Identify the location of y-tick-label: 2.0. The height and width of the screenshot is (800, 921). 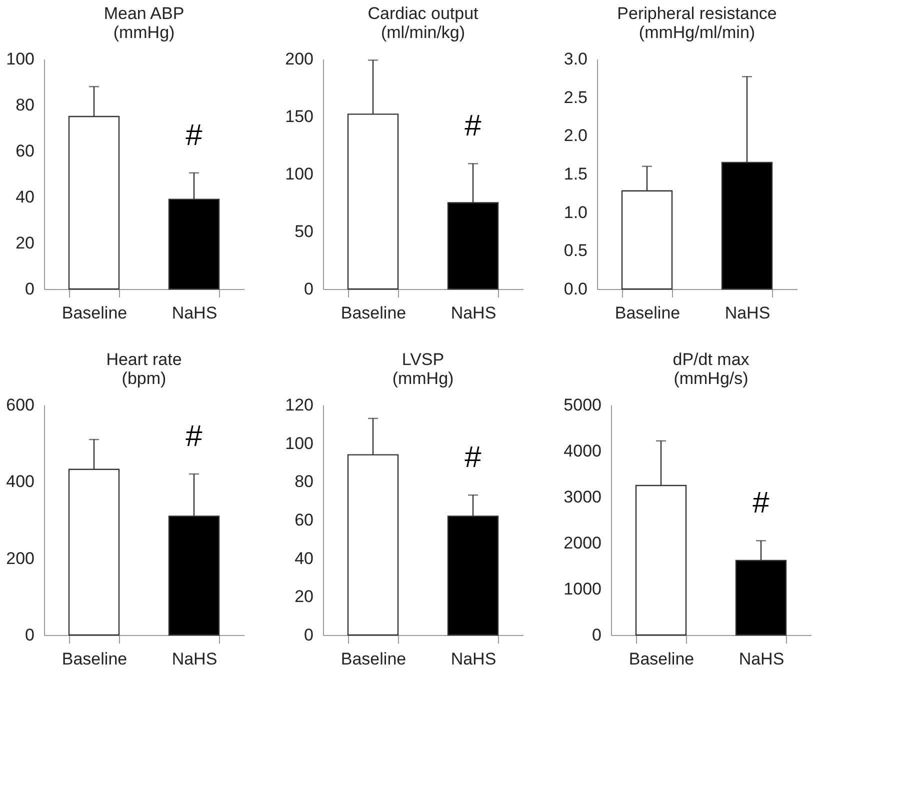
(576, 136).